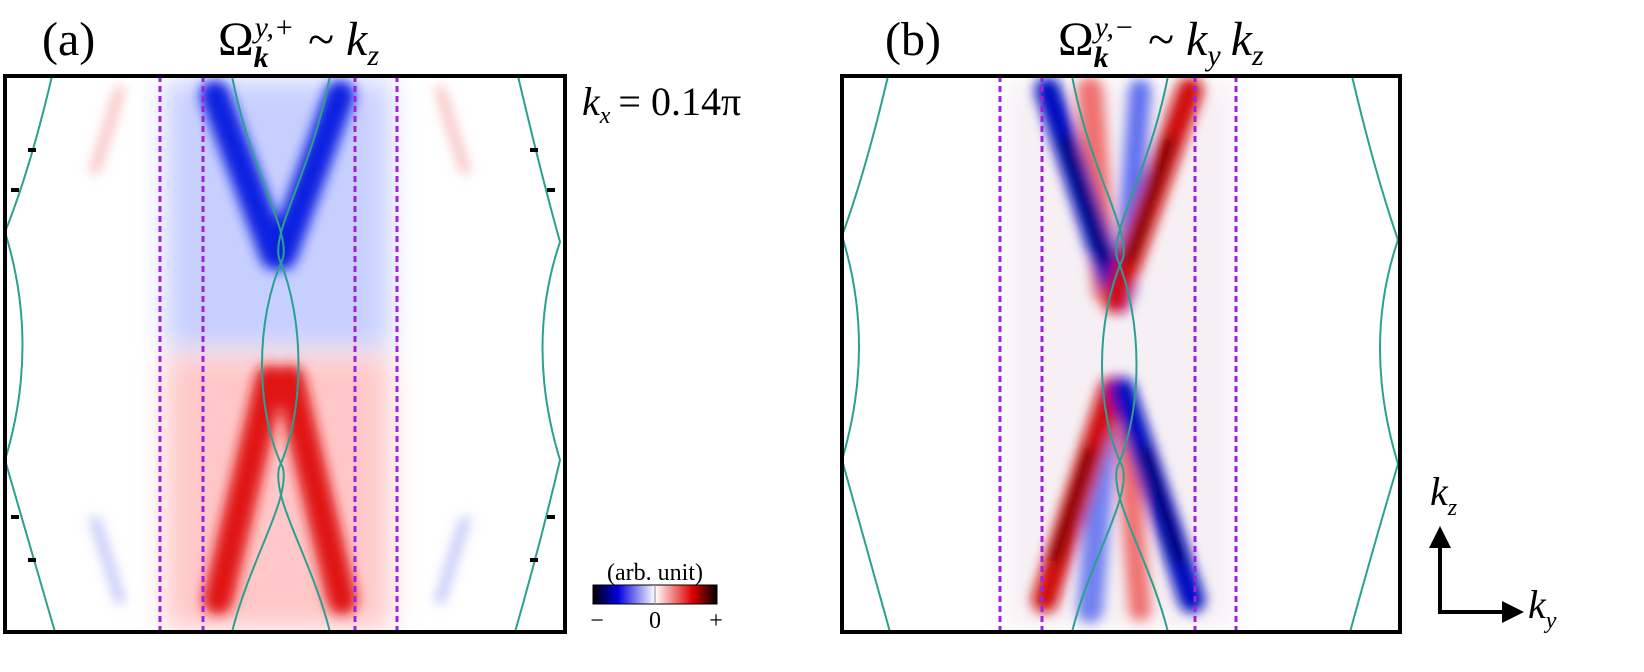 This screenshot has height=672, width=1644. I want to click on panel-title: Ωky,− ~ ky kz, so click(1161, 42).